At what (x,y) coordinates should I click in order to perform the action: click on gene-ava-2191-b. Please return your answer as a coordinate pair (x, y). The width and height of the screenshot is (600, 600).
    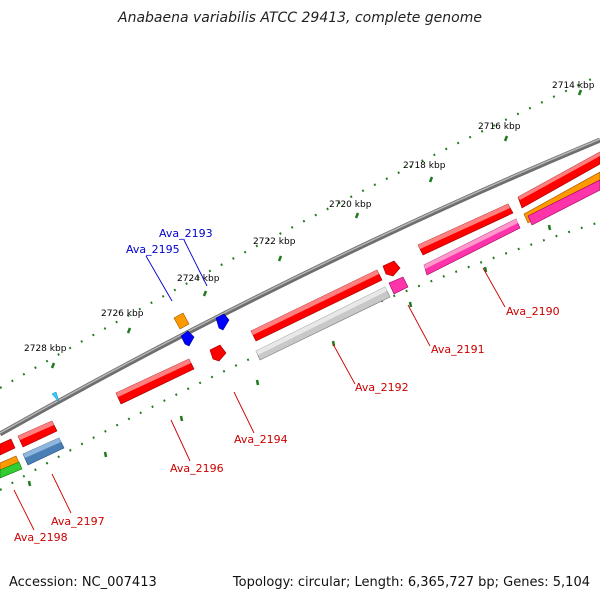
    Looking at the image, I should click on (398, 285).